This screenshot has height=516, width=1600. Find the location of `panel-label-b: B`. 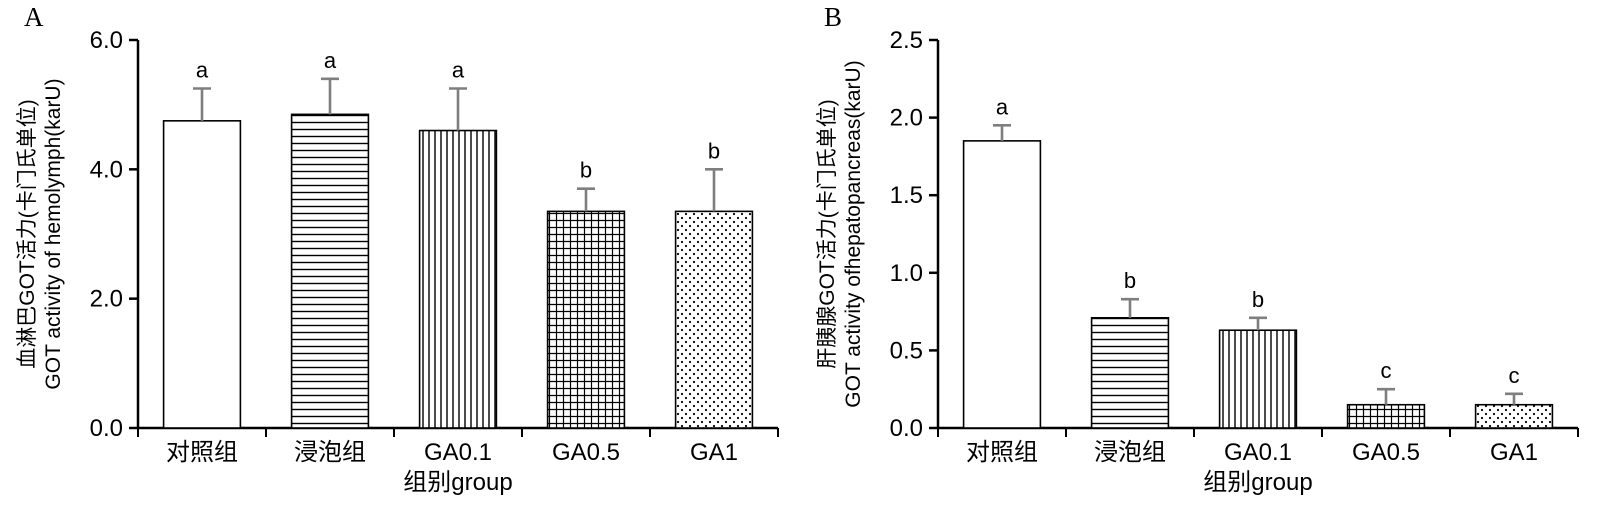

panel-label-b: B is located at coordinates (833, 17).